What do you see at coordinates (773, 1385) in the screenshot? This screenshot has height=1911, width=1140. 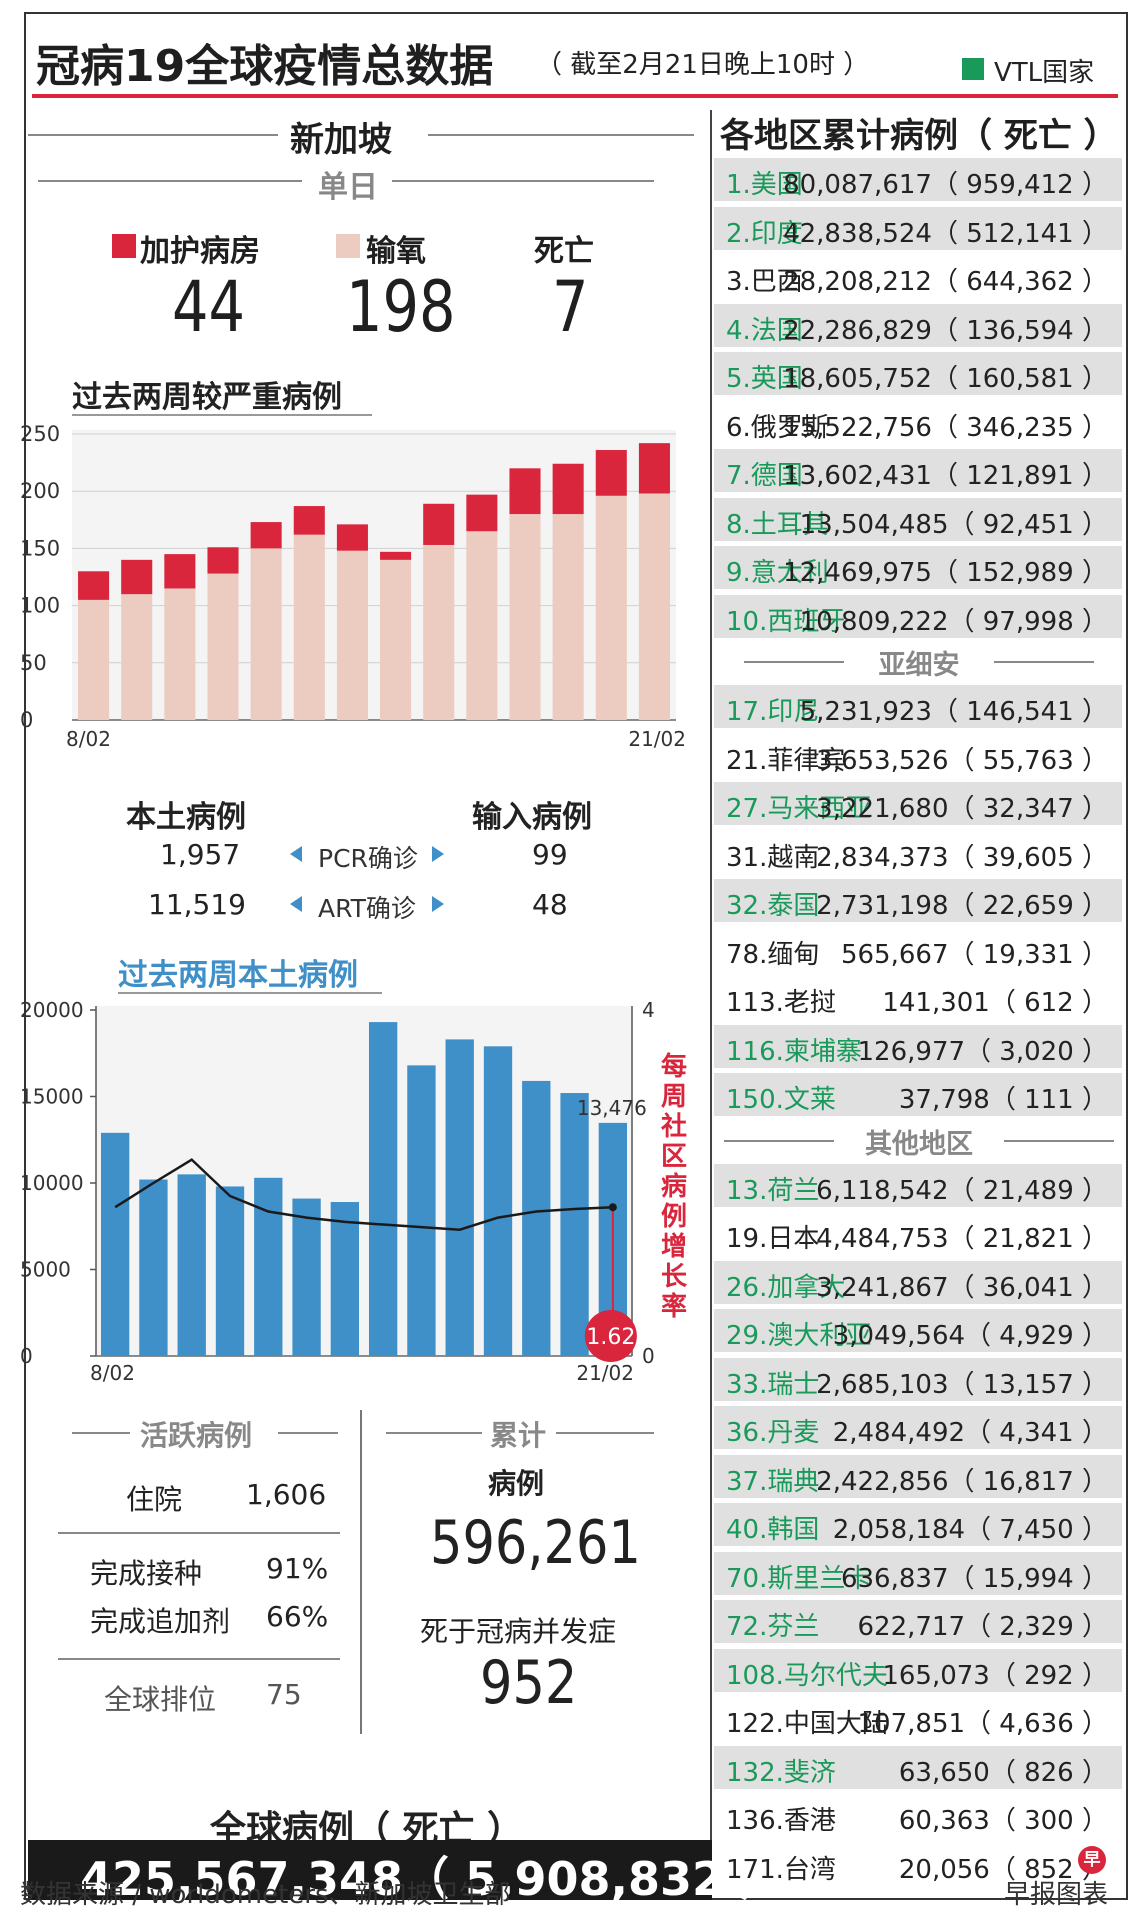 I see `region-name: 33.瑞士` at bounding box center [773, 1385].